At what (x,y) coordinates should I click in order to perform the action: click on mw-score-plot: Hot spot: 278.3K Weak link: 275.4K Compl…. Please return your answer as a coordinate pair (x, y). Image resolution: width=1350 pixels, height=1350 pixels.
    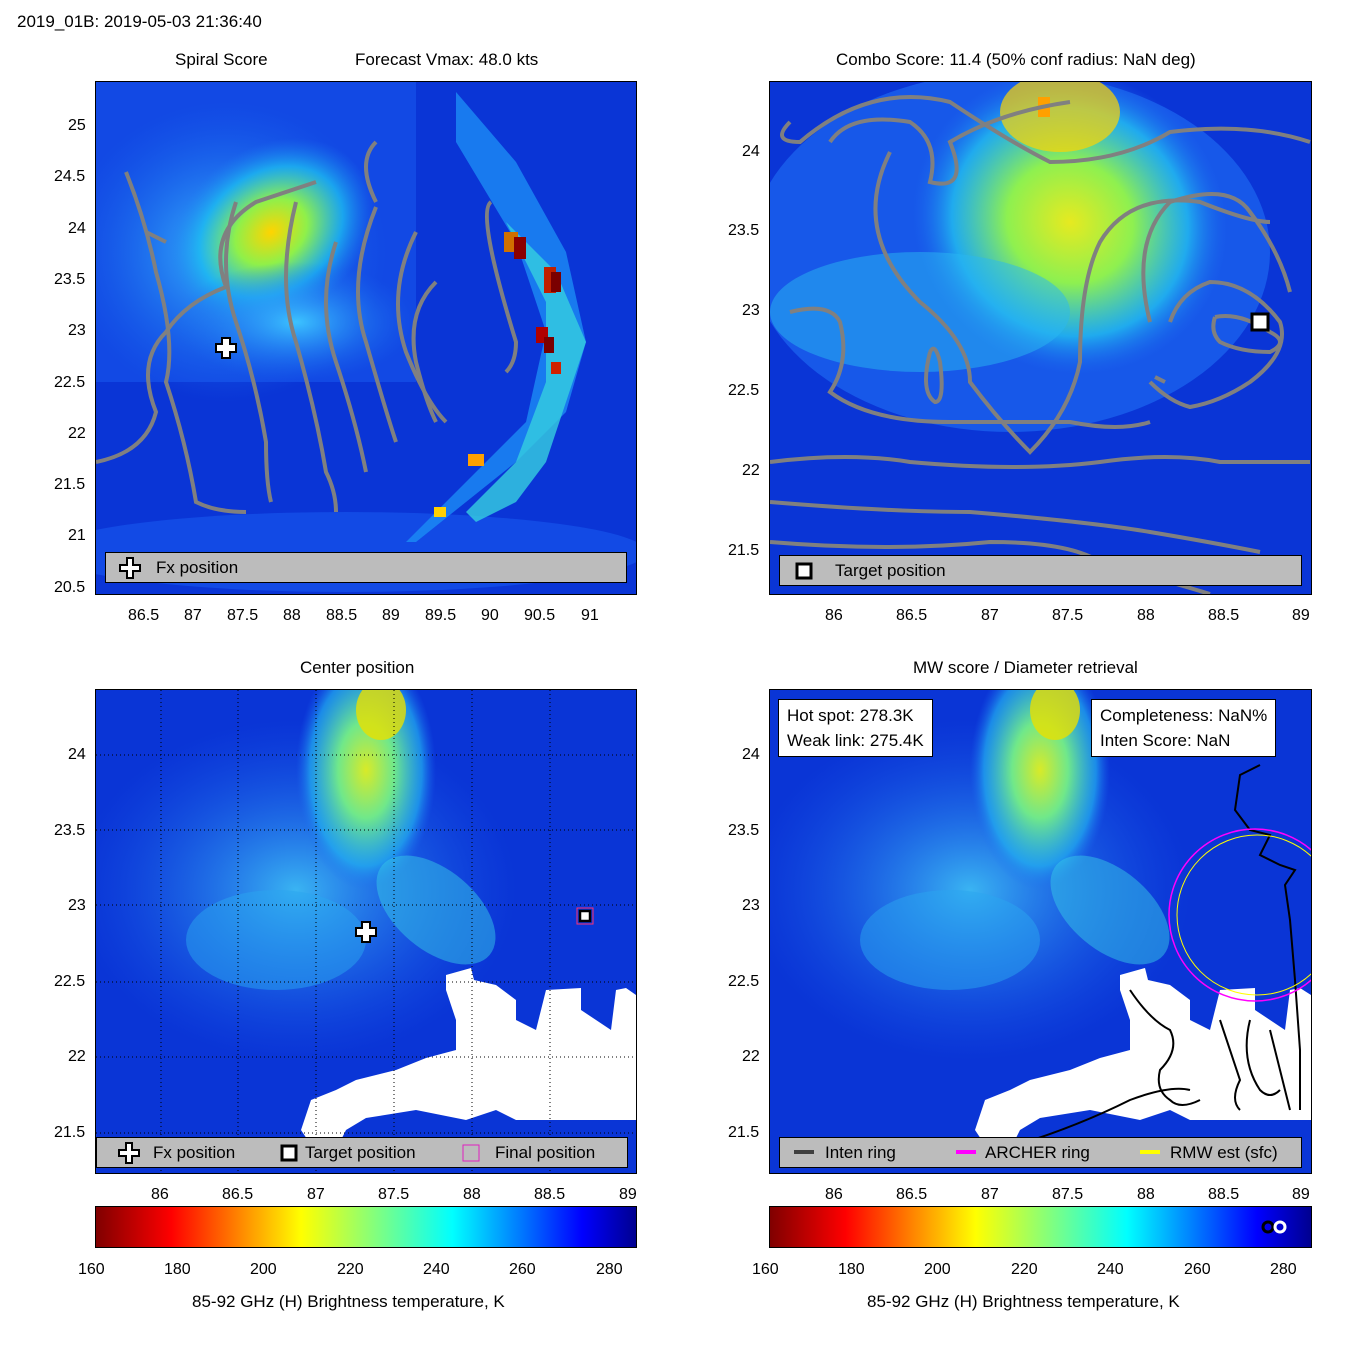
    Looking at the image, I should click on (1040, 931).